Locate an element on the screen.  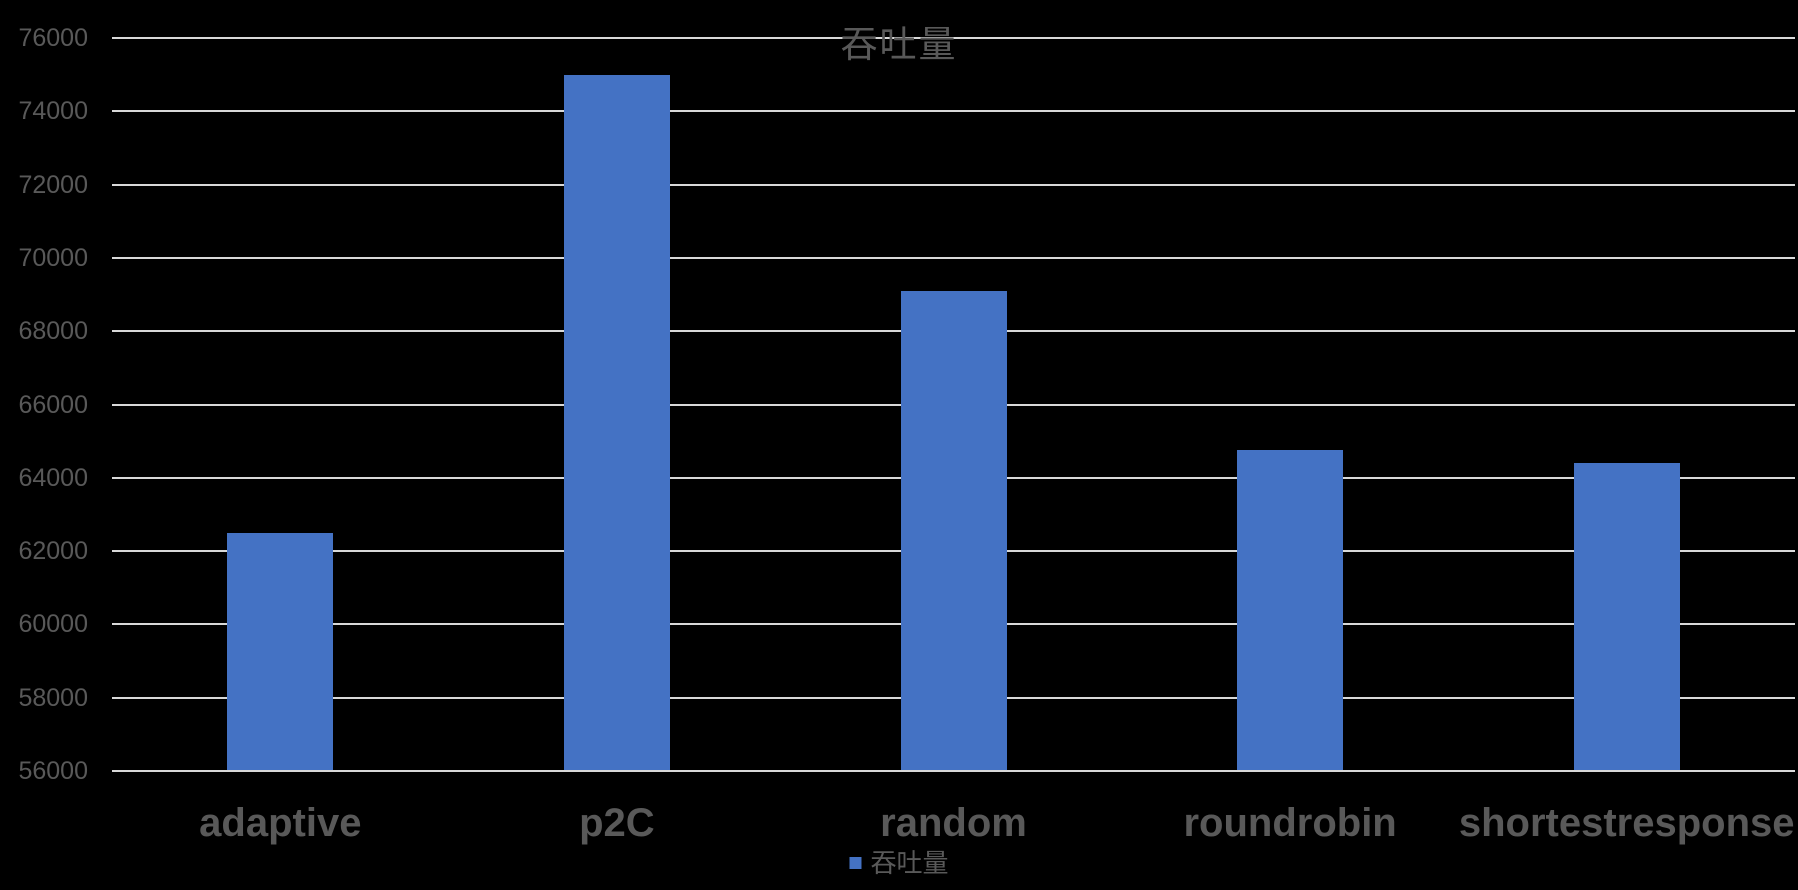
bar-roundrobin is located at coordinates (1290, 610).